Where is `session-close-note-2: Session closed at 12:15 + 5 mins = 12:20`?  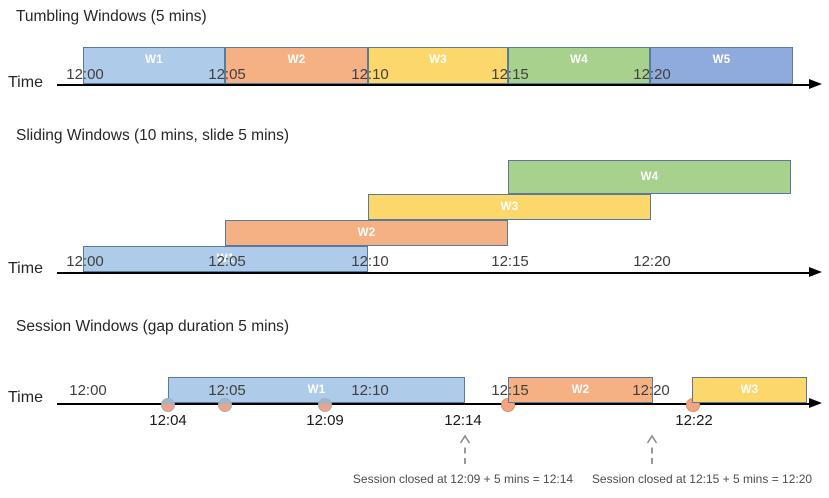
session-close-note-2: Session closed at 12:15 + 5 mins = 12:20 is located at coordinates (702, 479).